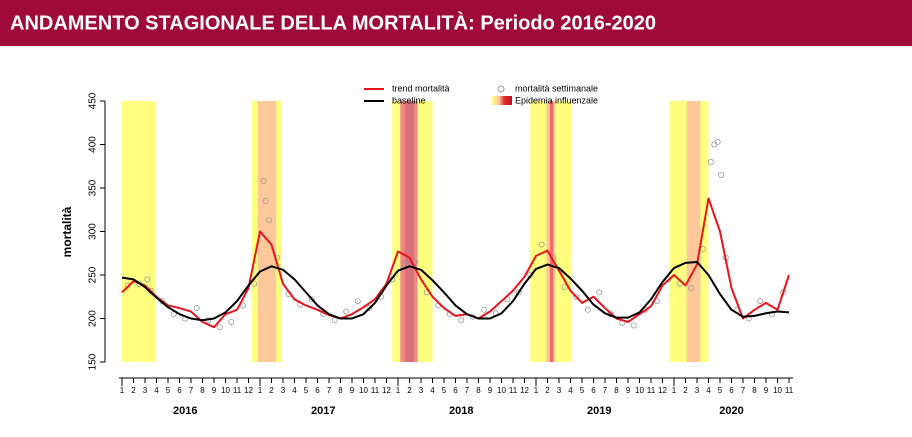 Image resolution: width=912 pixels, height=437 pixels. I want to click on year-label: 2016, so click(185, 411).